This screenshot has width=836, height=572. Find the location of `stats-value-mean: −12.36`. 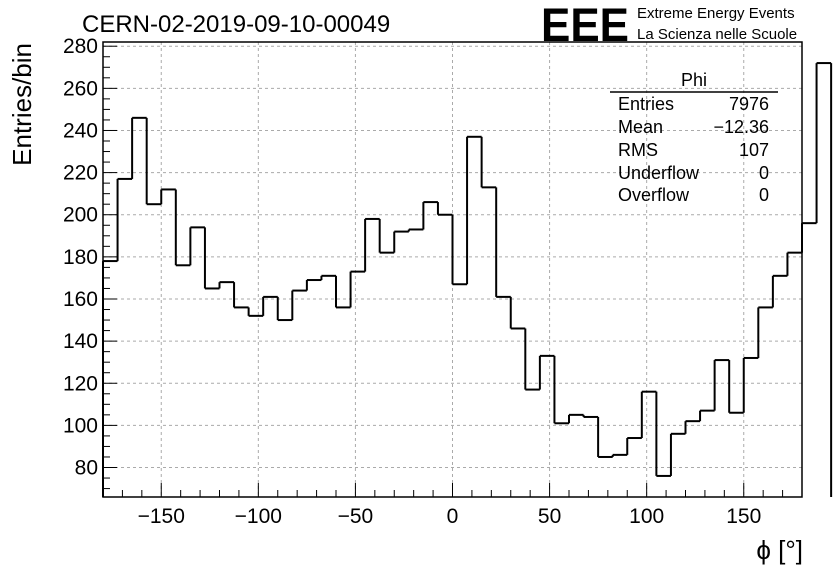

stats-value-mean: −12.36 is located at coordinates (741, 127).